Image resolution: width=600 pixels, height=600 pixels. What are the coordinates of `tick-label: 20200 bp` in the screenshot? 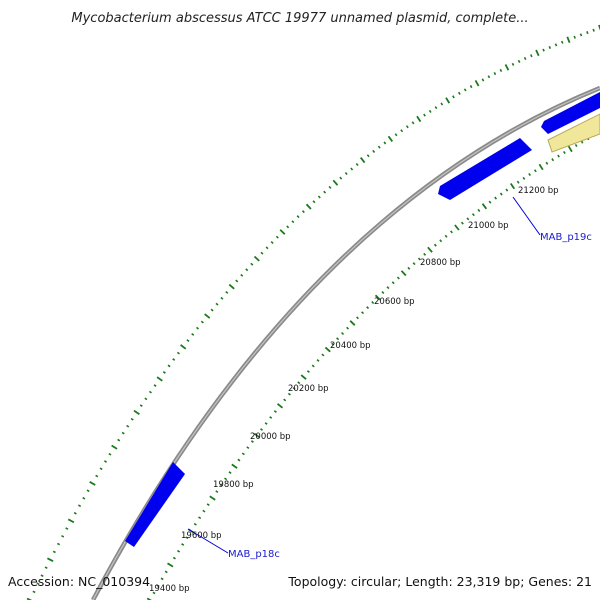 It's located at (308, 389).